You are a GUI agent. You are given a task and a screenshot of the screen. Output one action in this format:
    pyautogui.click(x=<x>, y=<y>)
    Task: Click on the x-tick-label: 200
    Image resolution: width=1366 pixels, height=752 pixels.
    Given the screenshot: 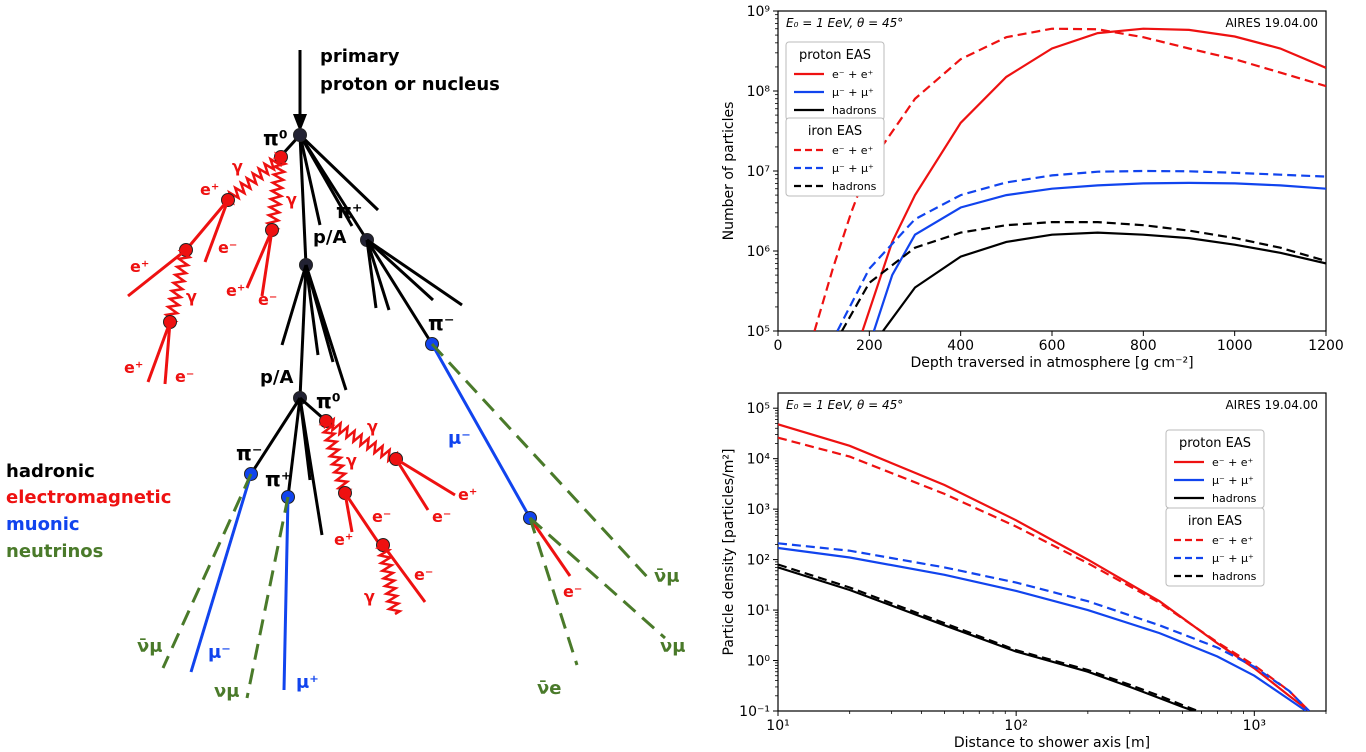 What is the action you would take?
    pyautogui.click(x=869, y=346)
    